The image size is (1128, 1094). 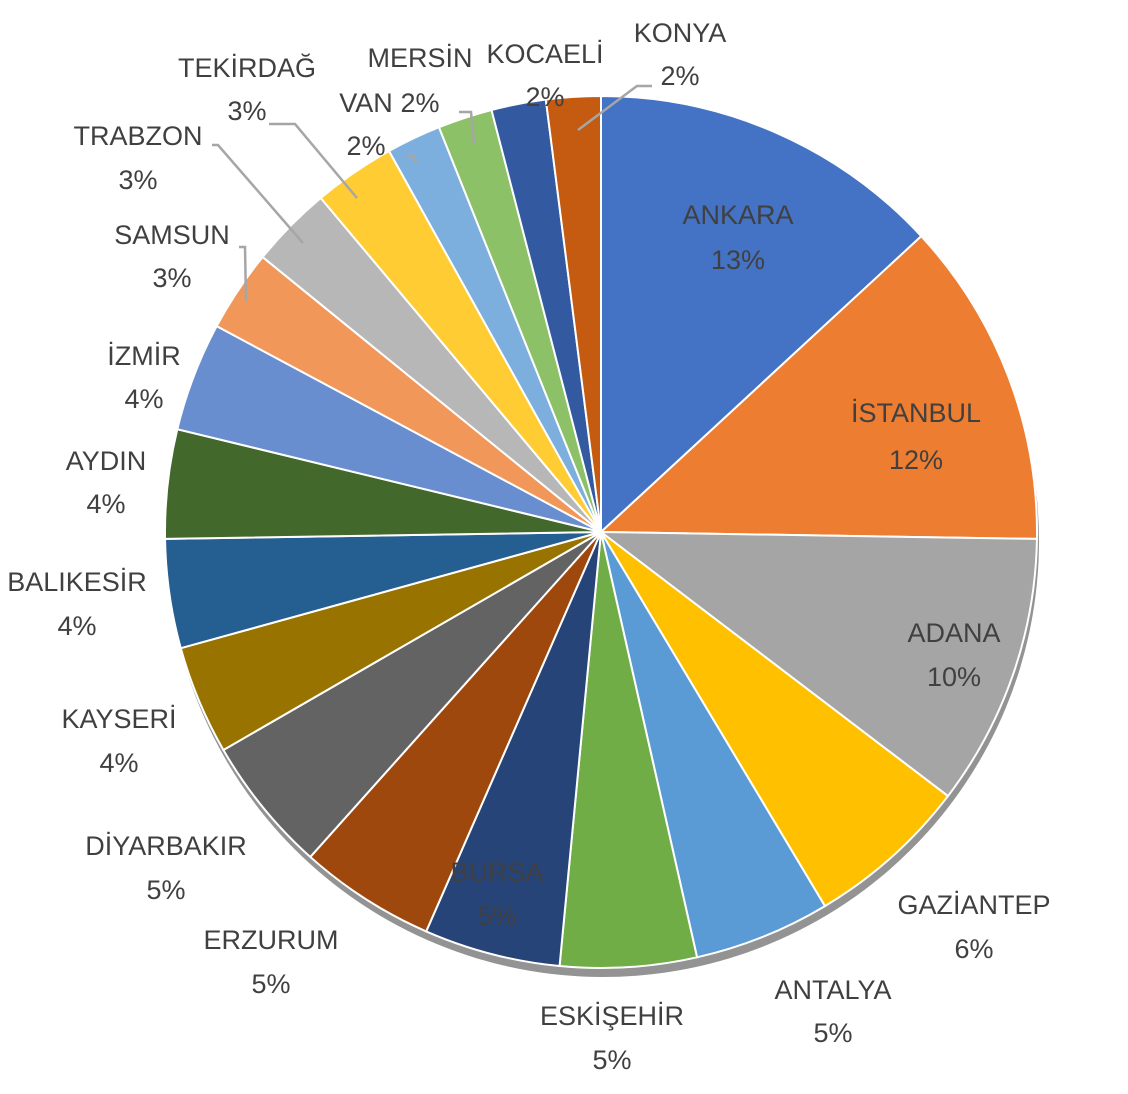 I want to click on data-value-kayseri̇: 4%, so click(x=118, y=763).